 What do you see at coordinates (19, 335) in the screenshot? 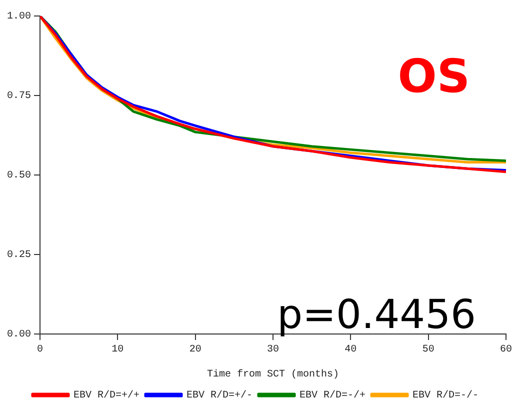
I see `y-tick-label: 0.00` at bounding box center [19, 335].